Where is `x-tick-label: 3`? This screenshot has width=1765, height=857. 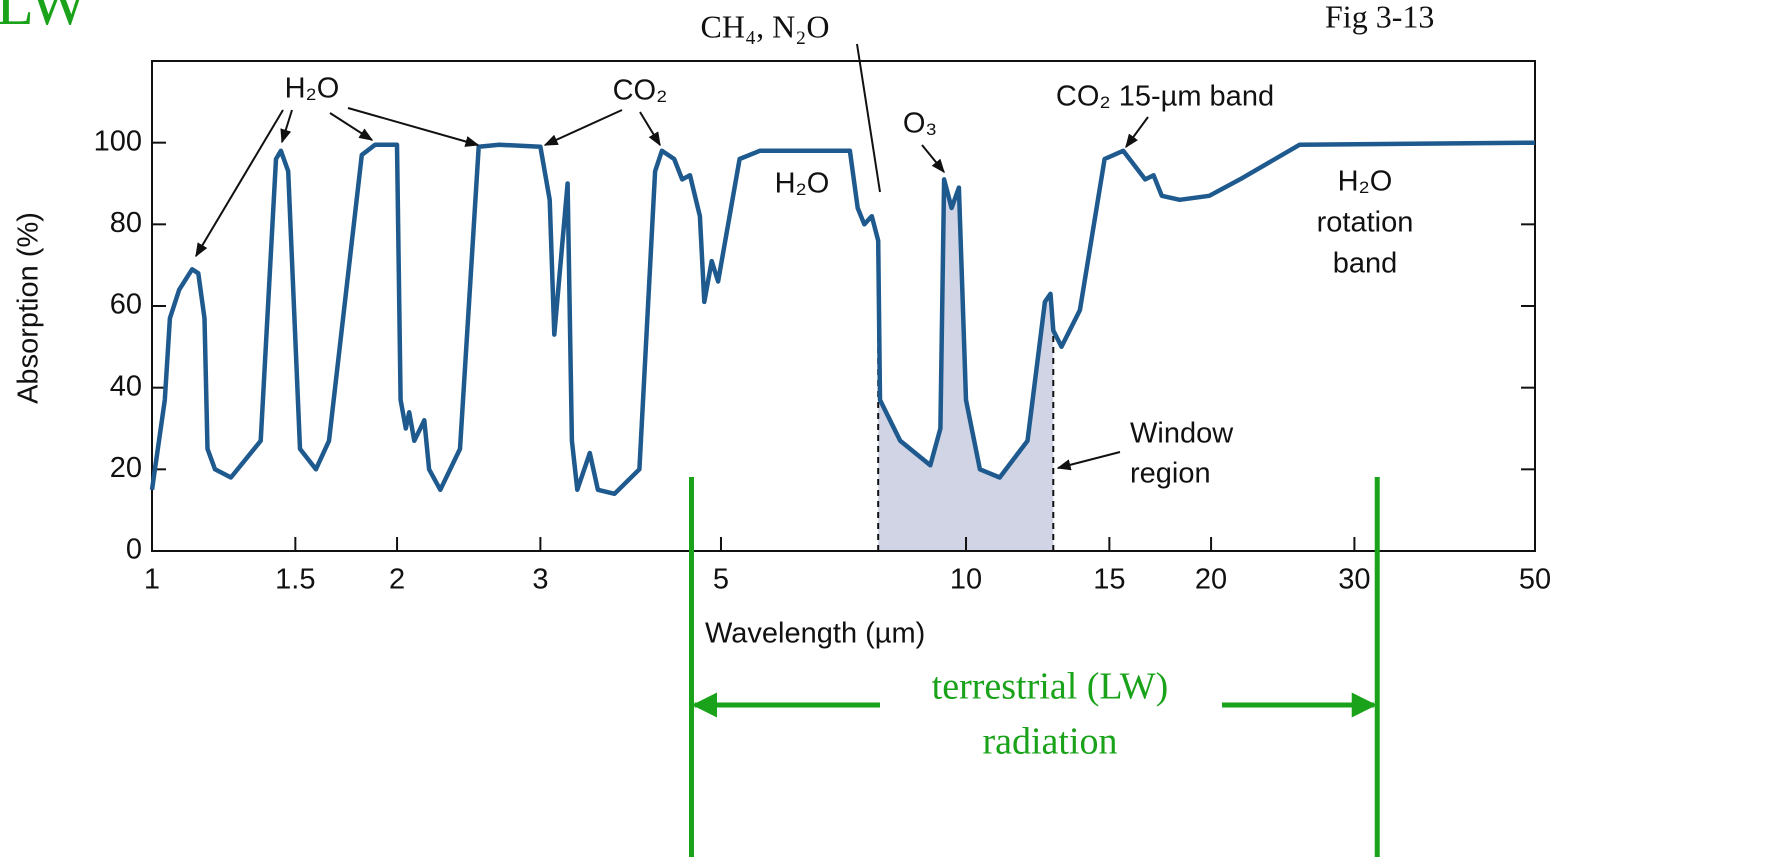
x-tick-label: 3 is located at coordinates (540, 580).